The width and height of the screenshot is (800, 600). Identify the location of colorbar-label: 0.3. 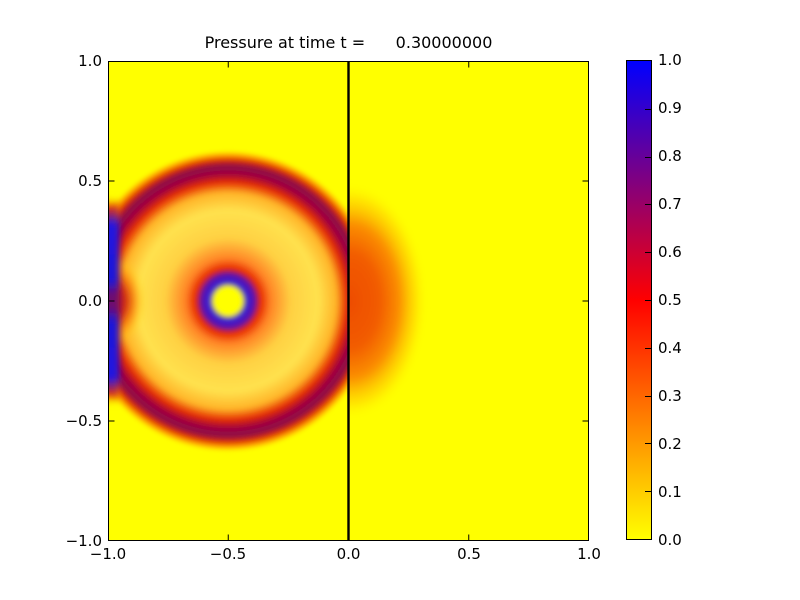
(670, 396).